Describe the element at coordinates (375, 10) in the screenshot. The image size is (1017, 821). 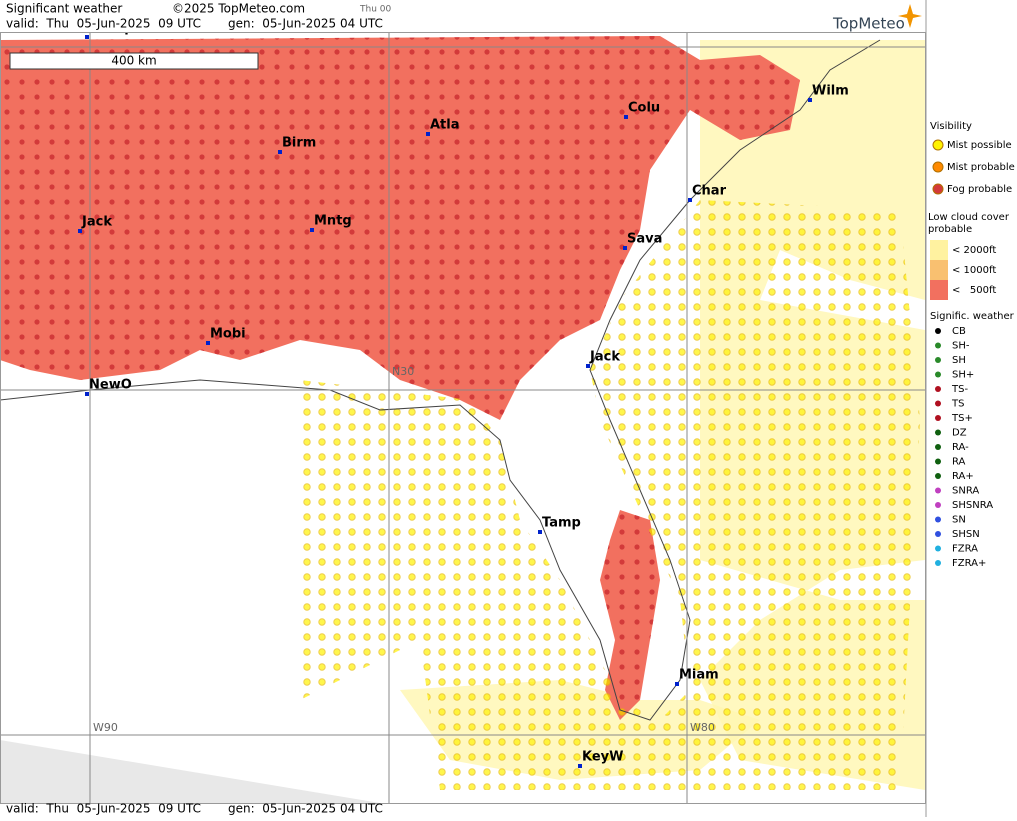
I see `run: Thu 00` at that location.